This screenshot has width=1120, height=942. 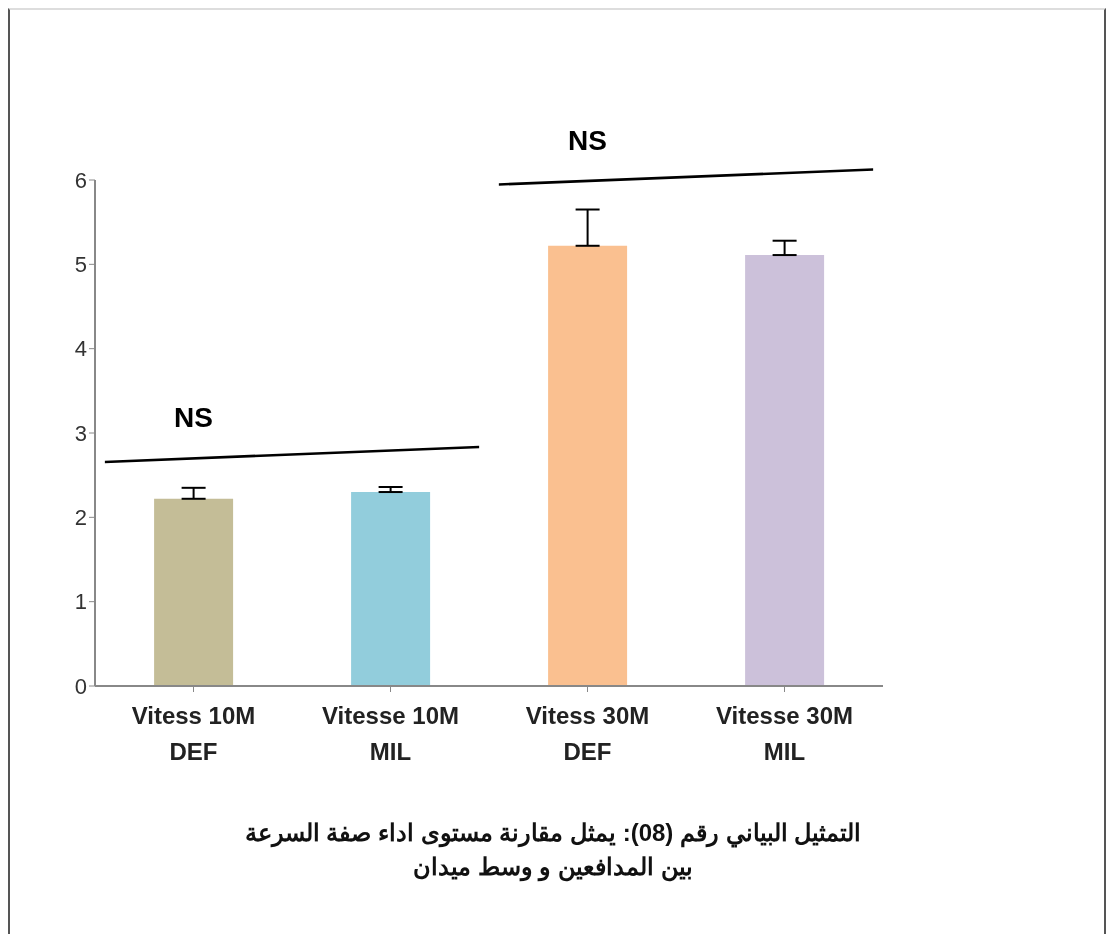 What do you see at coordinates (193, 733) in the screenshot?
I see `x-tick-label: Vitess 10M DEF` at bounding box center [193, 733].